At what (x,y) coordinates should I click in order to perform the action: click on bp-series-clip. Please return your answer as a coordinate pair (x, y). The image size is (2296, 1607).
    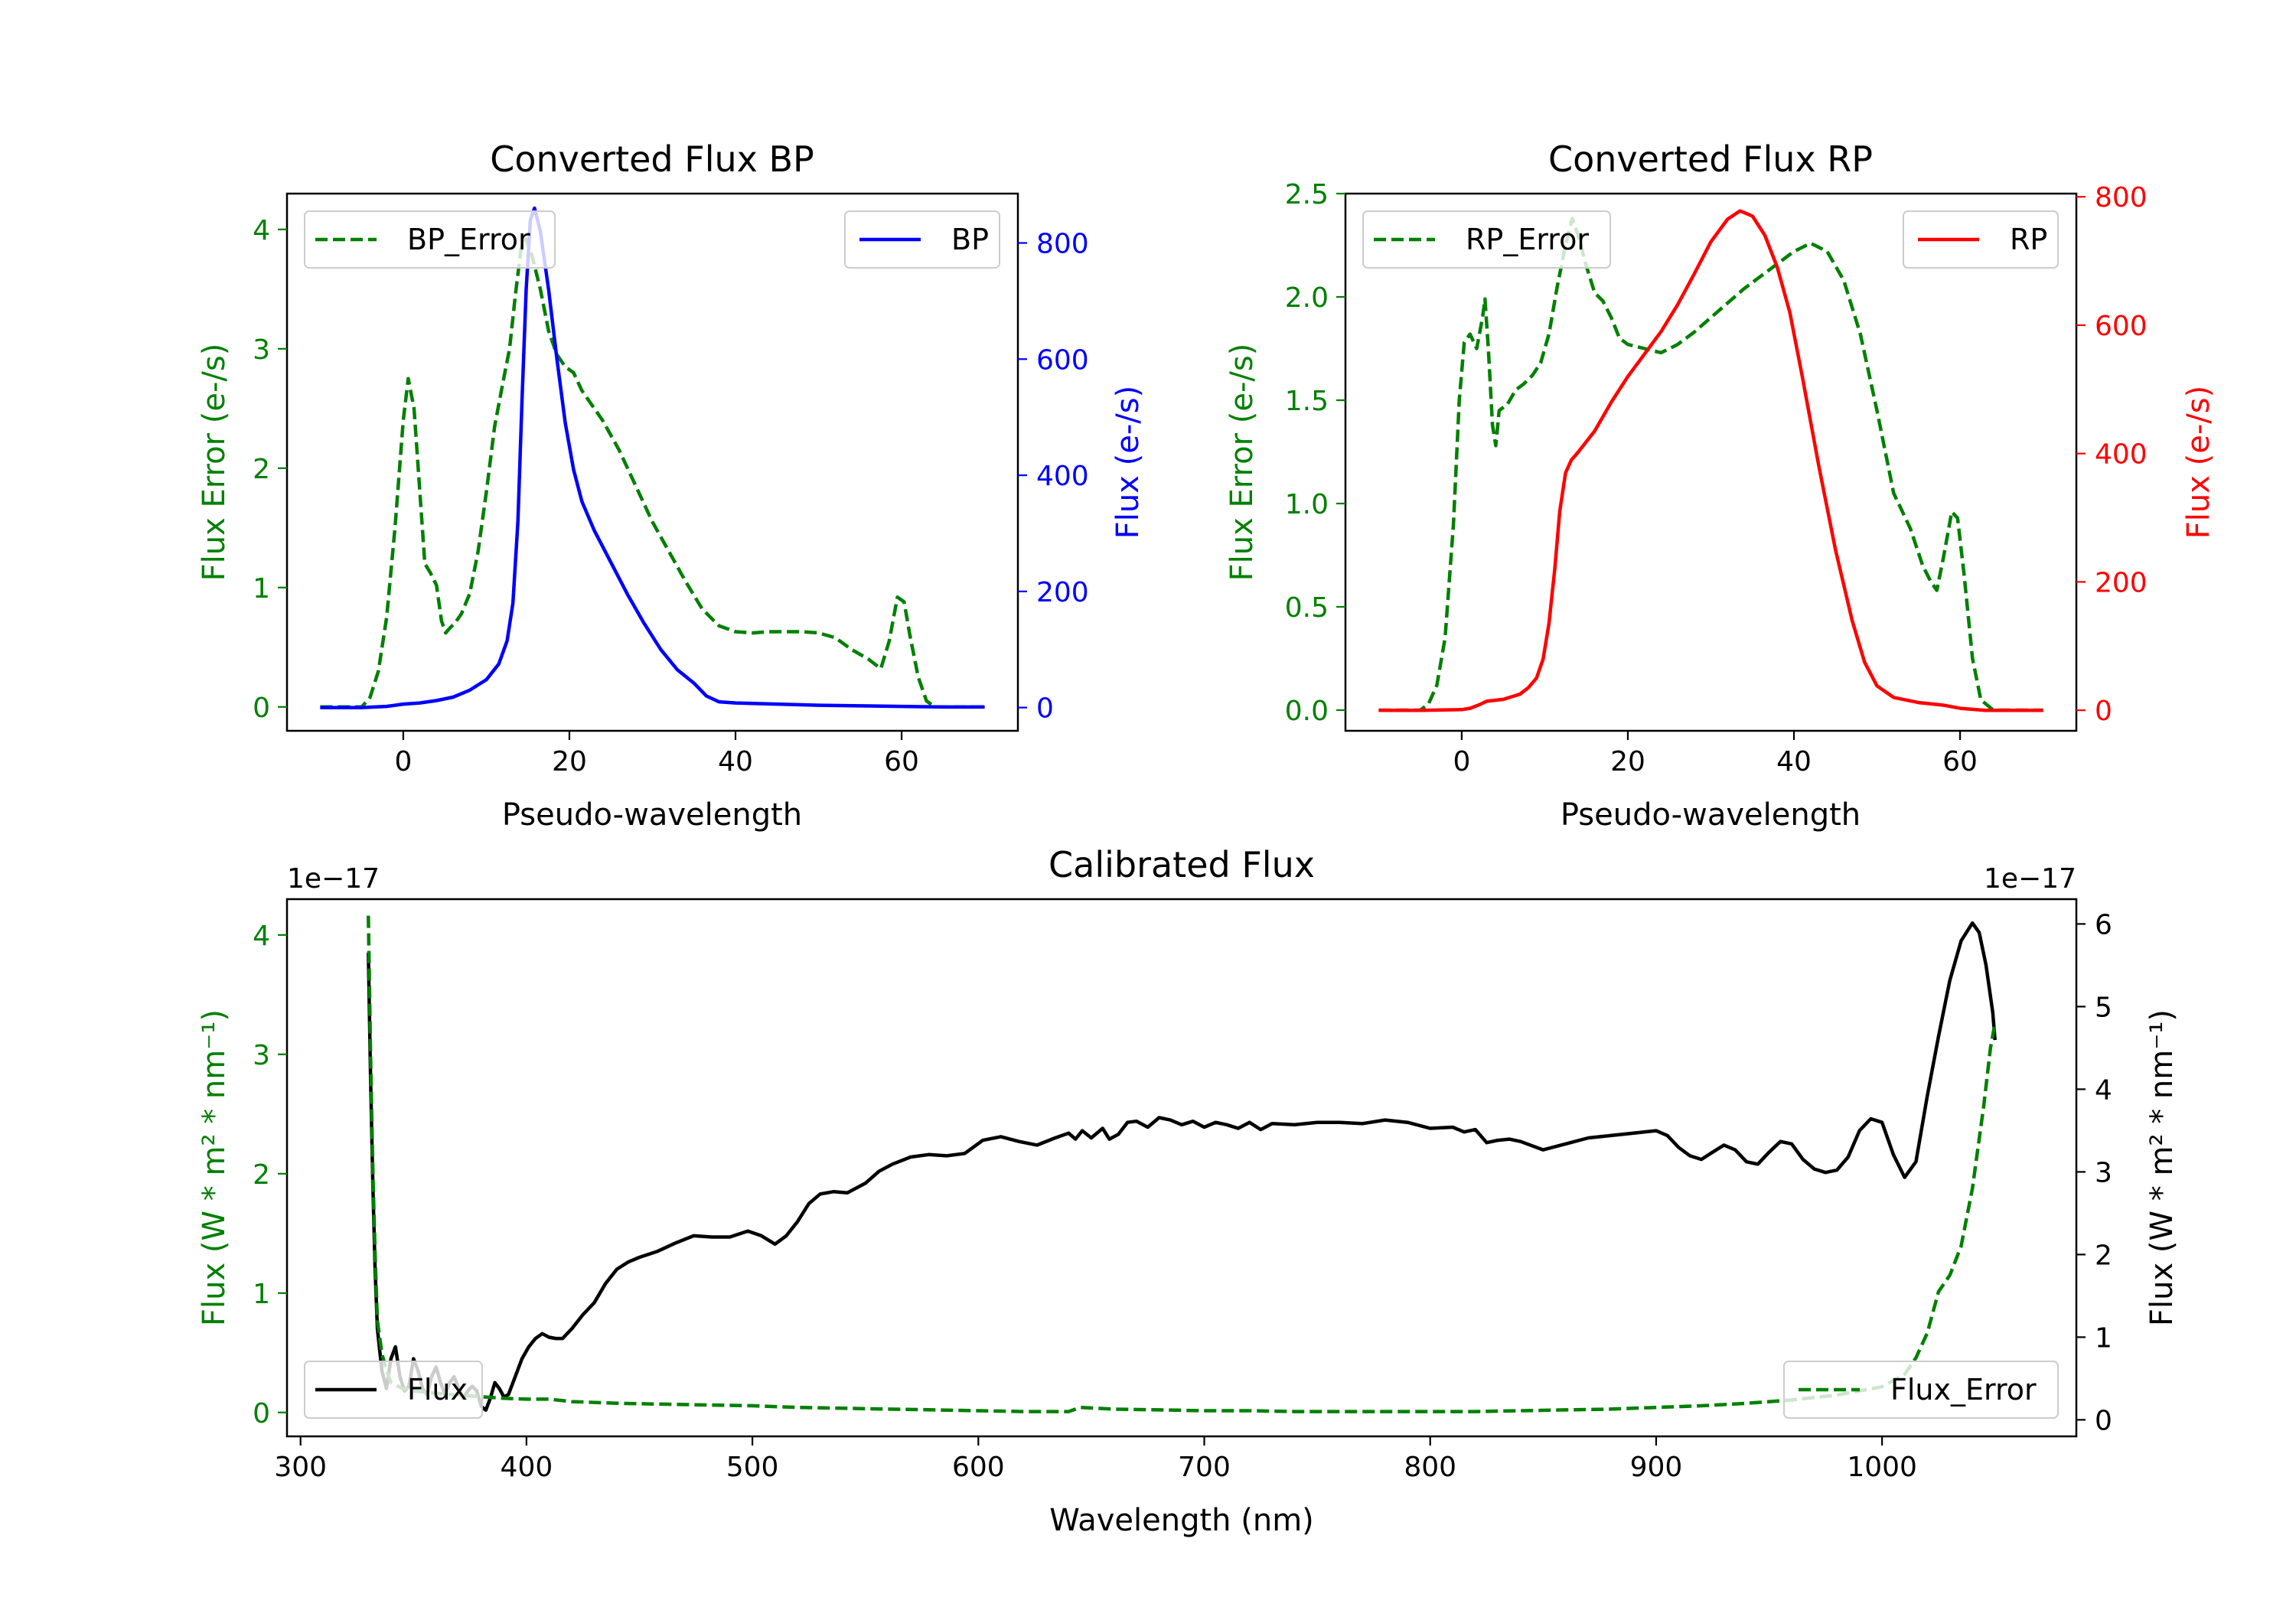
    Looking at the image, I should click on (652, 457).